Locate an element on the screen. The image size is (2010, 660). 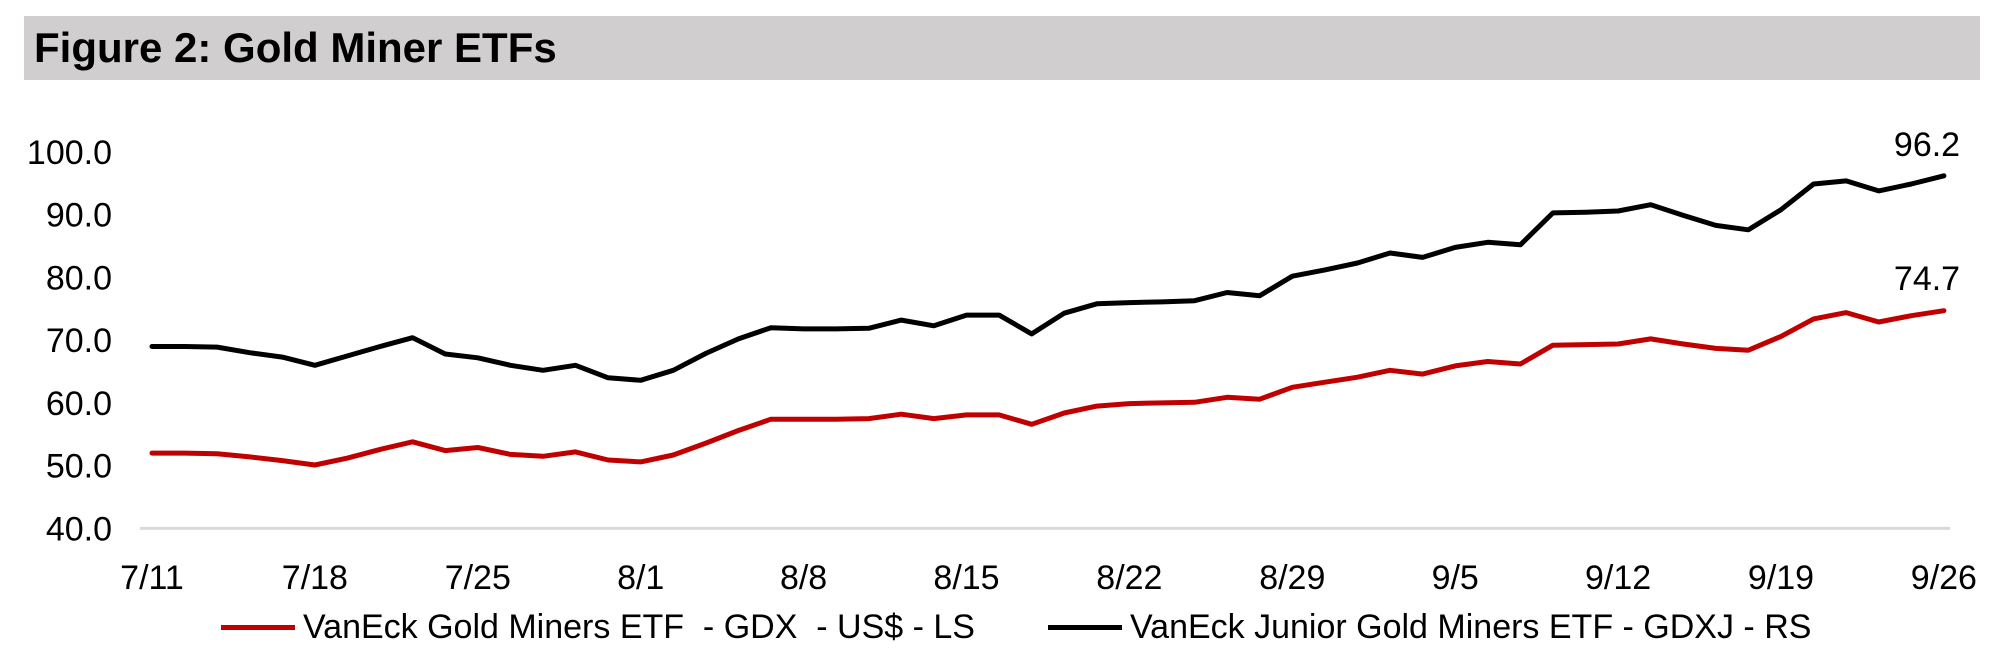
y-axis-tick-label: 100.0 is located at coordinates (69, 153).